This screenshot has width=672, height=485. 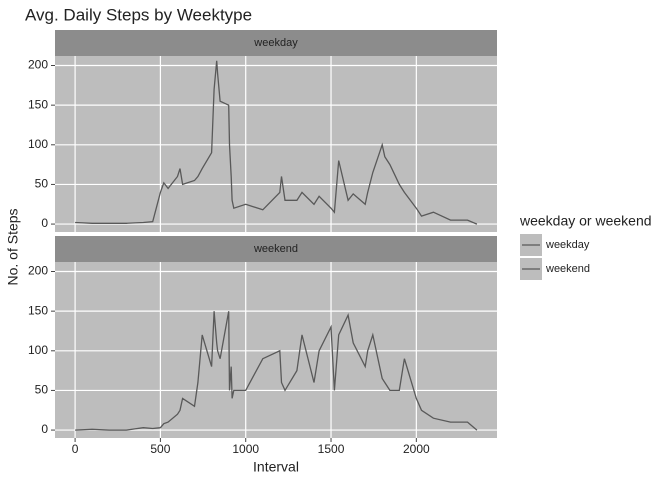 I want to click on chart-title: Avg. Daily Steps by Weektype, so click(x=138, y=14).